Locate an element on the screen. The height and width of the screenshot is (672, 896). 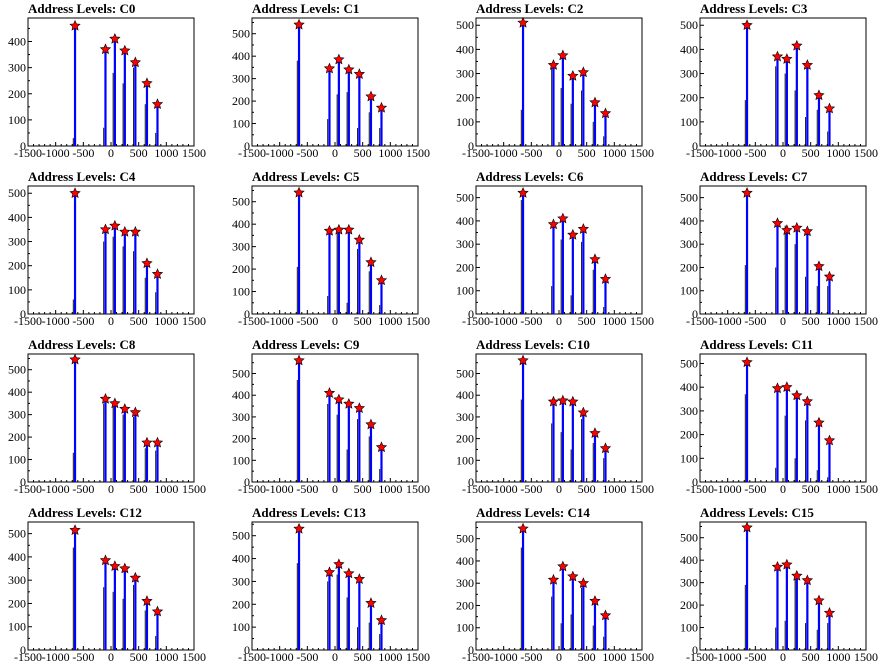
chart-title: Address Levels: C11 is located at coordinates (756, 344).